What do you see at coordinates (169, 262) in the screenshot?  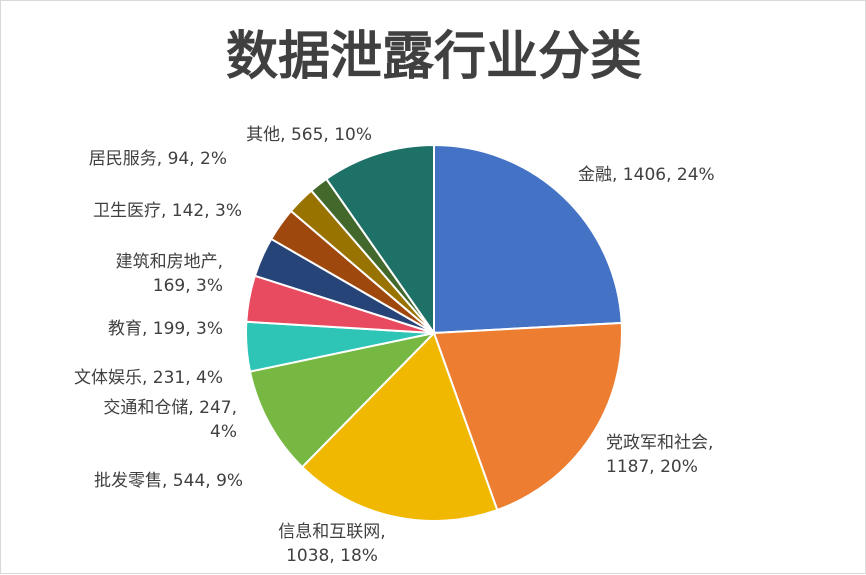 I see `data-label-line: 建筑和房地产,` at bounding box center [169, 262].